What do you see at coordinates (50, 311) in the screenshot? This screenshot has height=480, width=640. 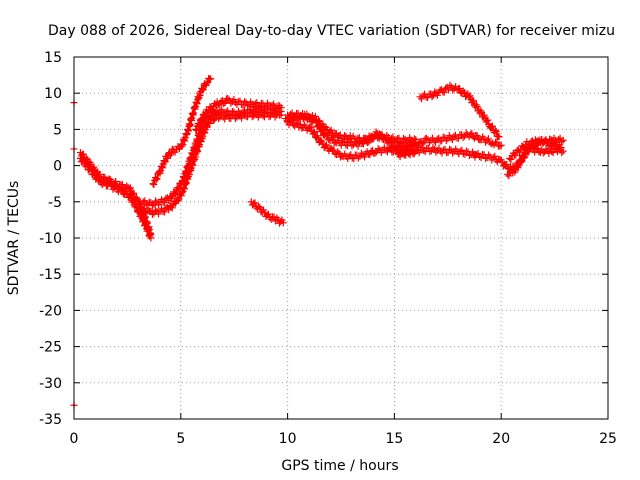 I see `y-tick-label: -20` at bounding box center [50, 311].